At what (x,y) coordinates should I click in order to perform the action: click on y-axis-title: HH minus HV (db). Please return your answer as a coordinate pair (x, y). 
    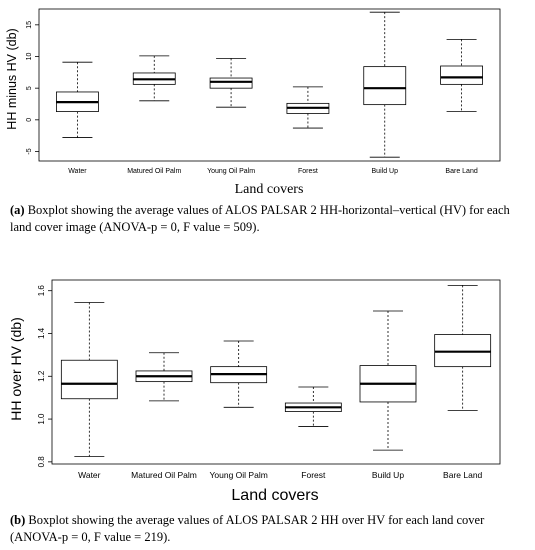
    Looking at the image, I should click on (12, 78).